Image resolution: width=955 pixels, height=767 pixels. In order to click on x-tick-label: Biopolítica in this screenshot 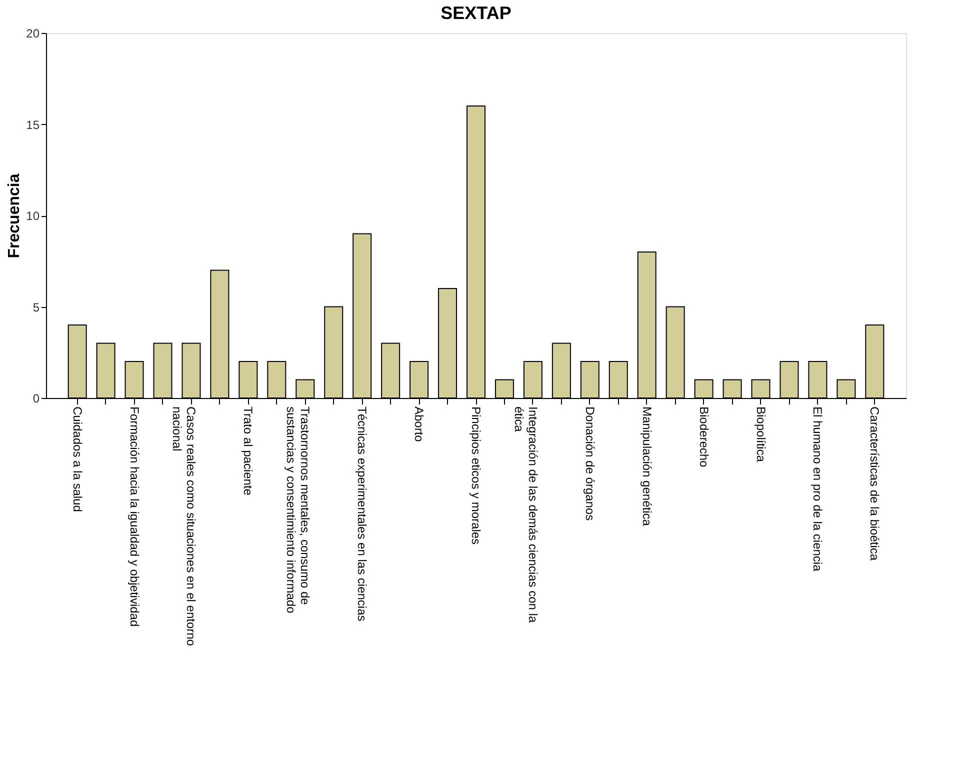, I will do `click(761, 434)`.